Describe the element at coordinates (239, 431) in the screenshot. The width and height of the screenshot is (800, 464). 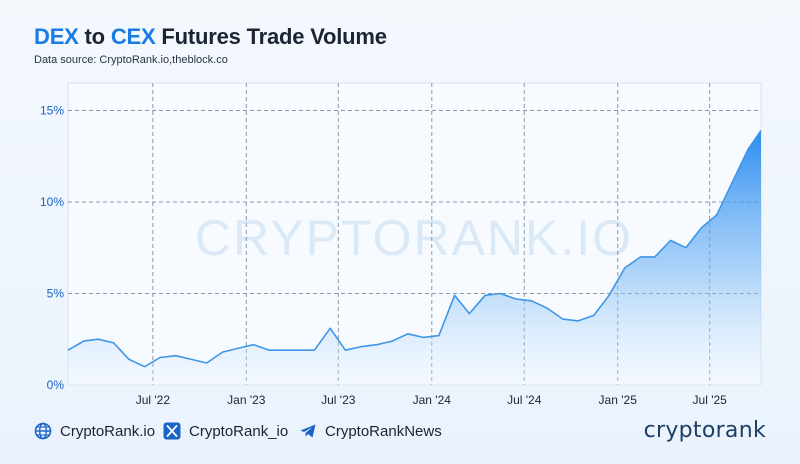
I see `footer-link-x-label: CryptoRank_io` at that location.